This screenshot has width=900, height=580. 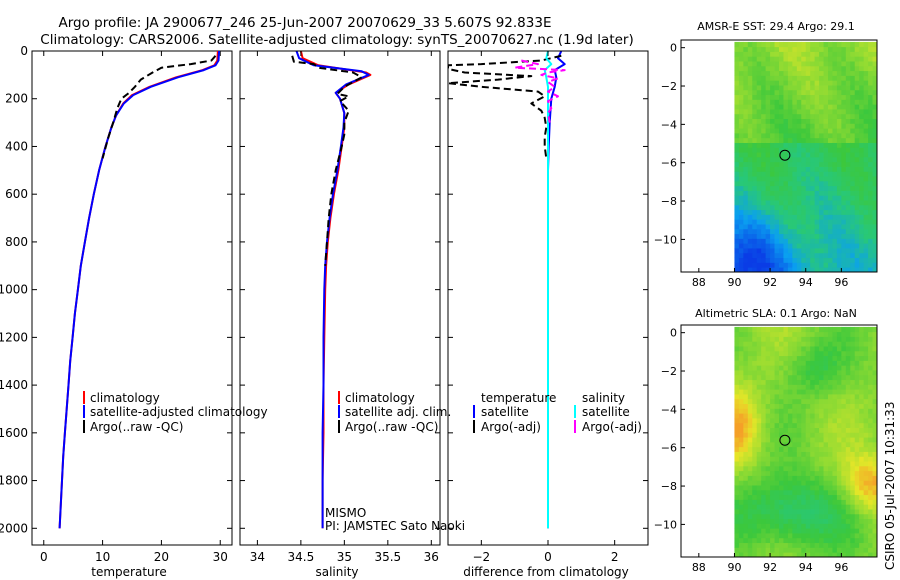 What do you see at coordinates (159, 107) in the screenshot?
I see `series-line-argo-raw-qc` at bounding box center [159, 107].